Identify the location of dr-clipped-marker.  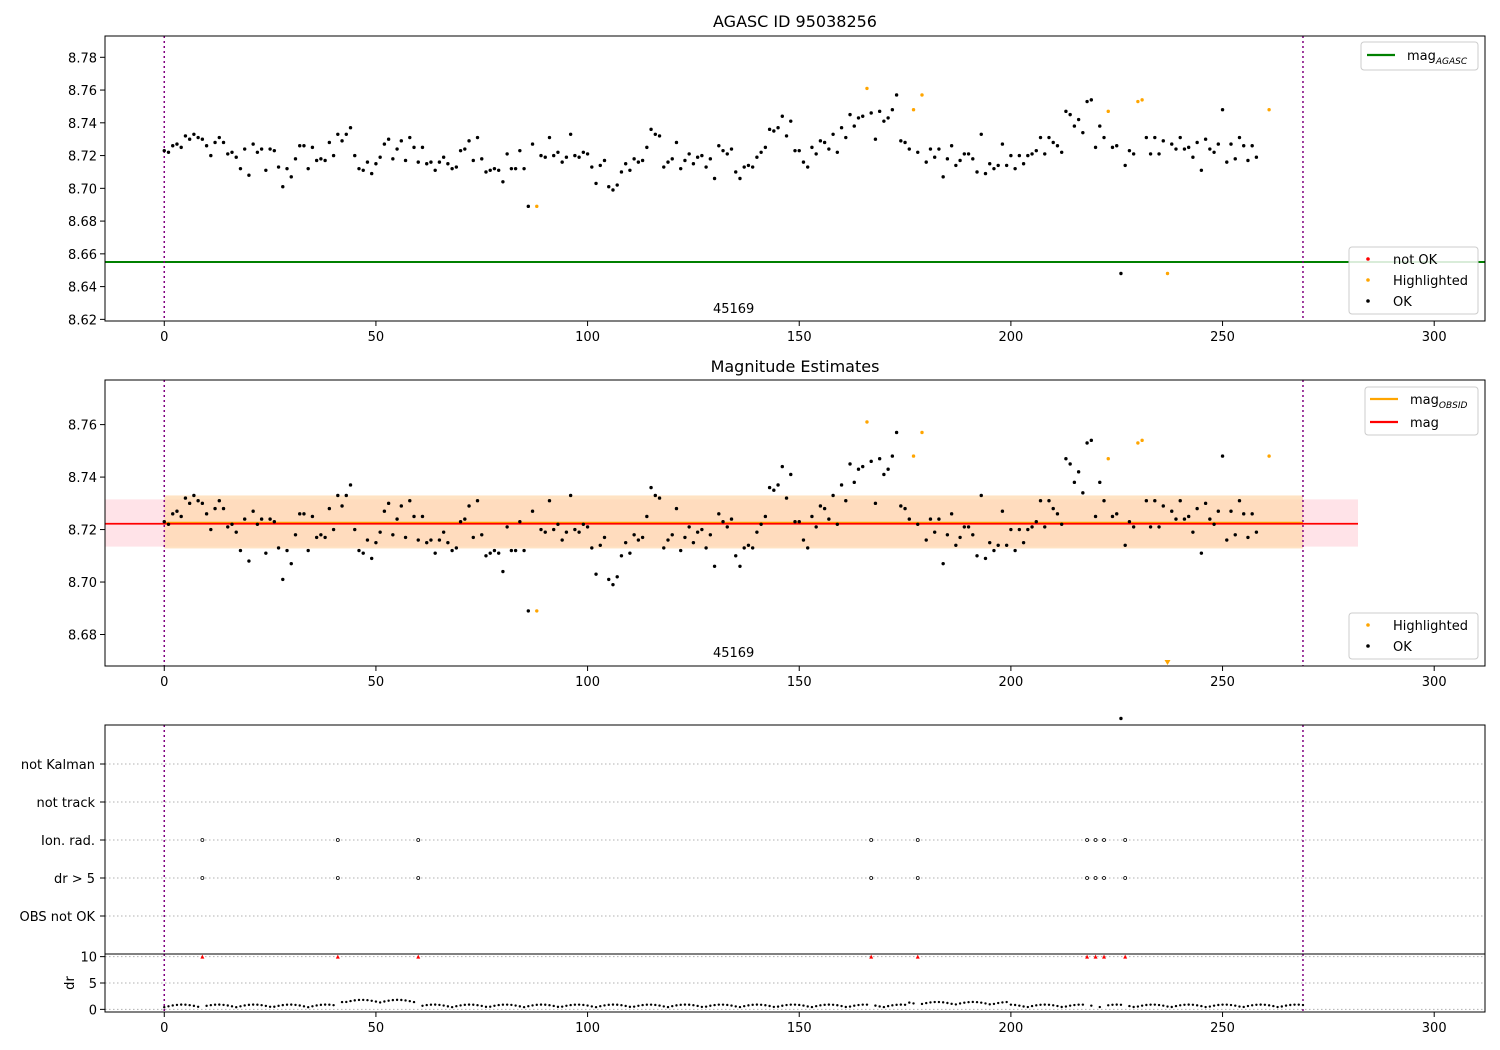
(917, 956).